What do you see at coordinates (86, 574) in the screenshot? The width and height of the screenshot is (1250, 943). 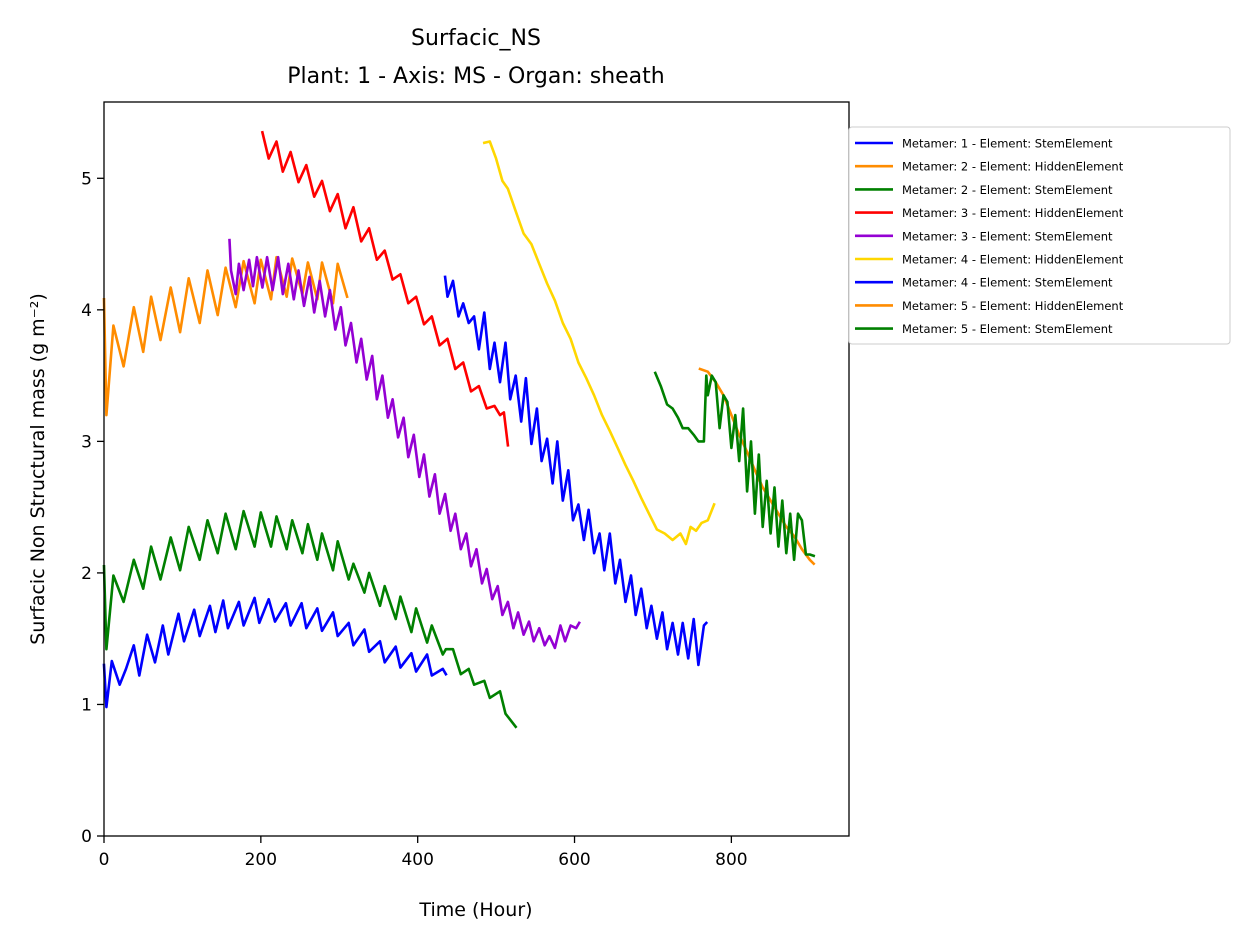 I see `y-tick-label: 2` at bounding box center [86, 574].